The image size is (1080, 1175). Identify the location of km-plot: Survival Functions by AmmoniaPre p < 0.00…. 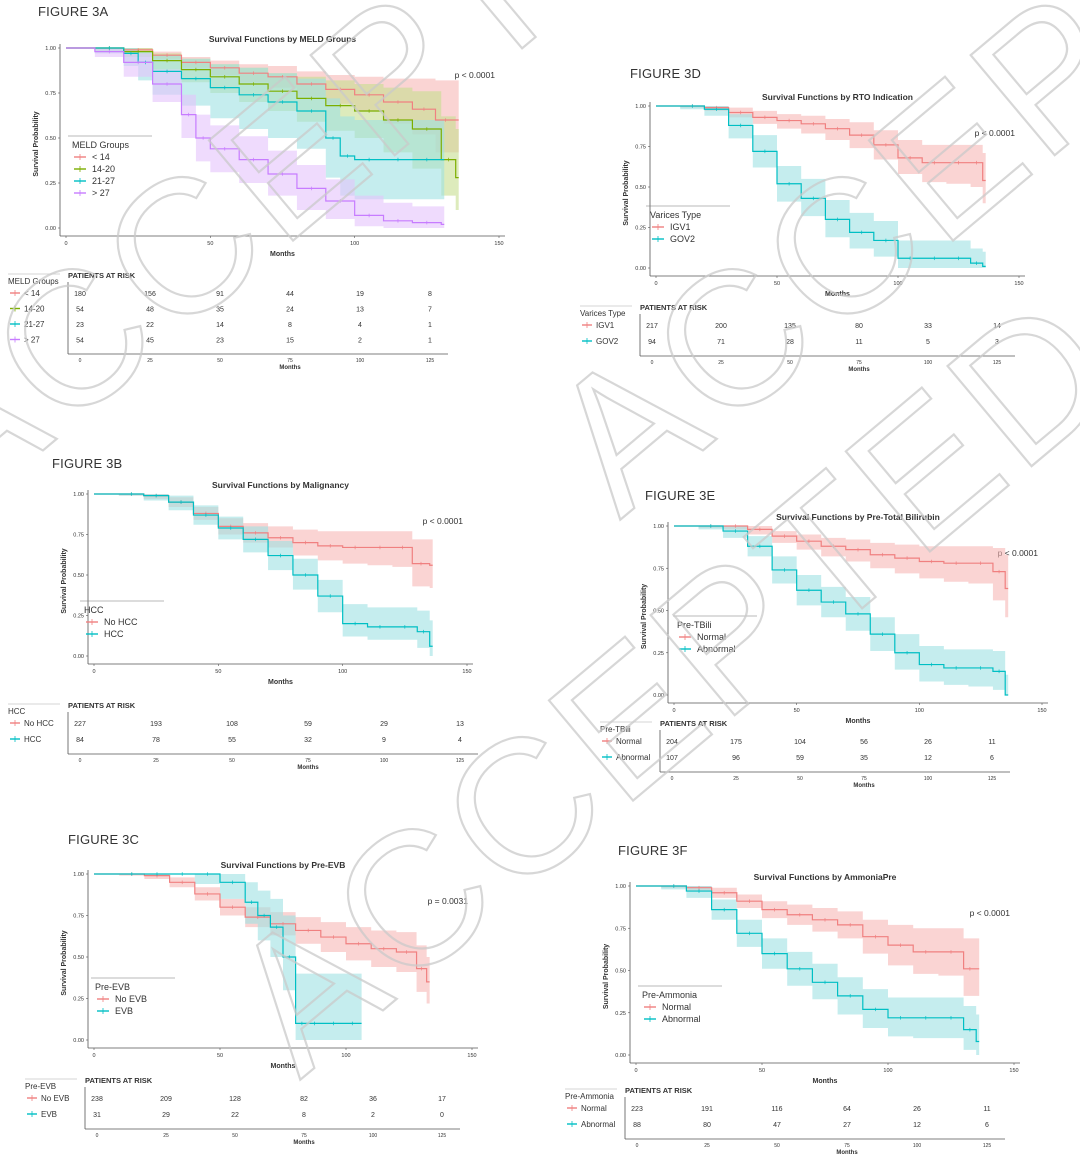
(811, 978).